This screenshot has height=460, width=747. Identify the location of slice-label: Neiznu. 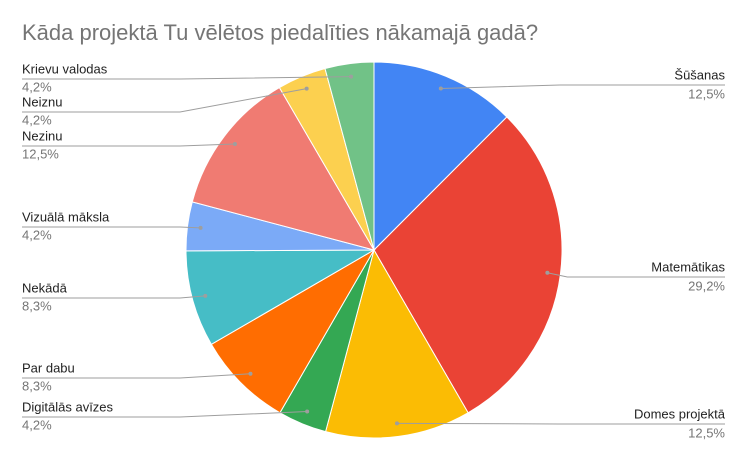
(42, 101).